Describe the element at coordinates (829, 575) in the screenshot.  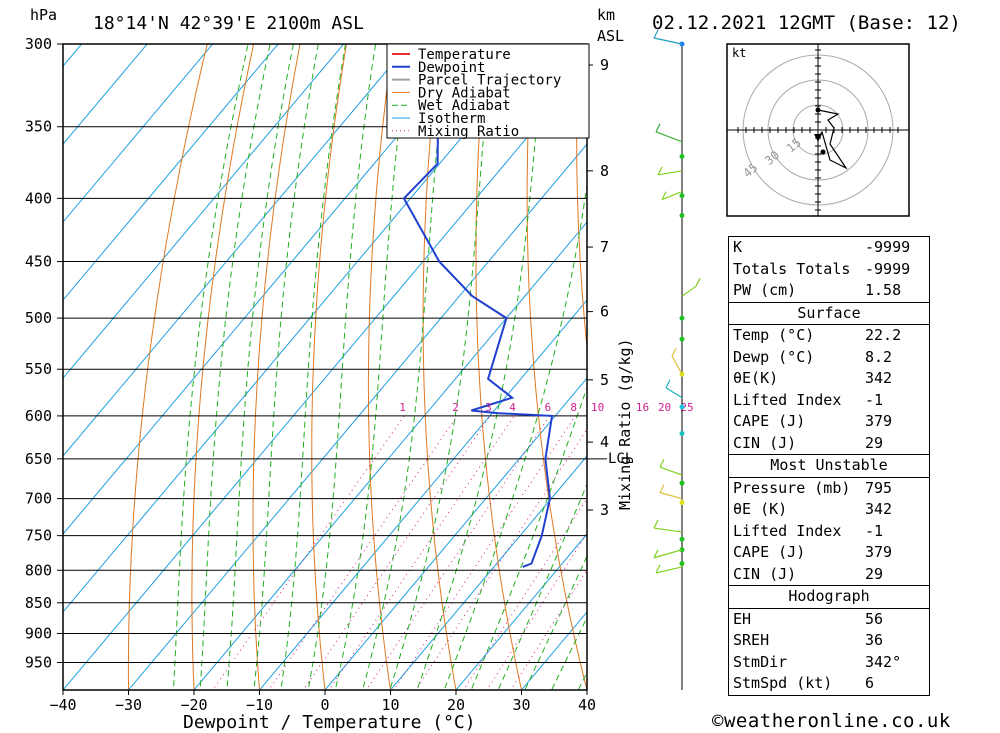
I see `most-unstable-row: CIN (J) 29` at that location.